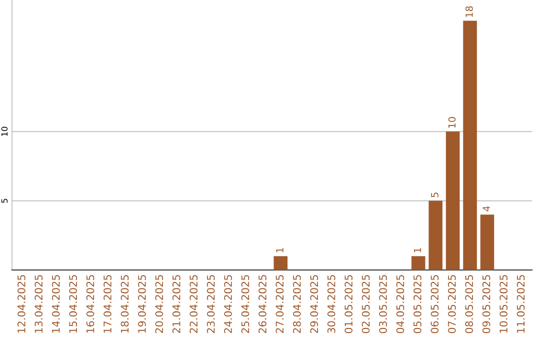 The height and width of the screenshot is (340, 540). I want to click on x-tick-label: 25.04.2025, so click(245, 304).